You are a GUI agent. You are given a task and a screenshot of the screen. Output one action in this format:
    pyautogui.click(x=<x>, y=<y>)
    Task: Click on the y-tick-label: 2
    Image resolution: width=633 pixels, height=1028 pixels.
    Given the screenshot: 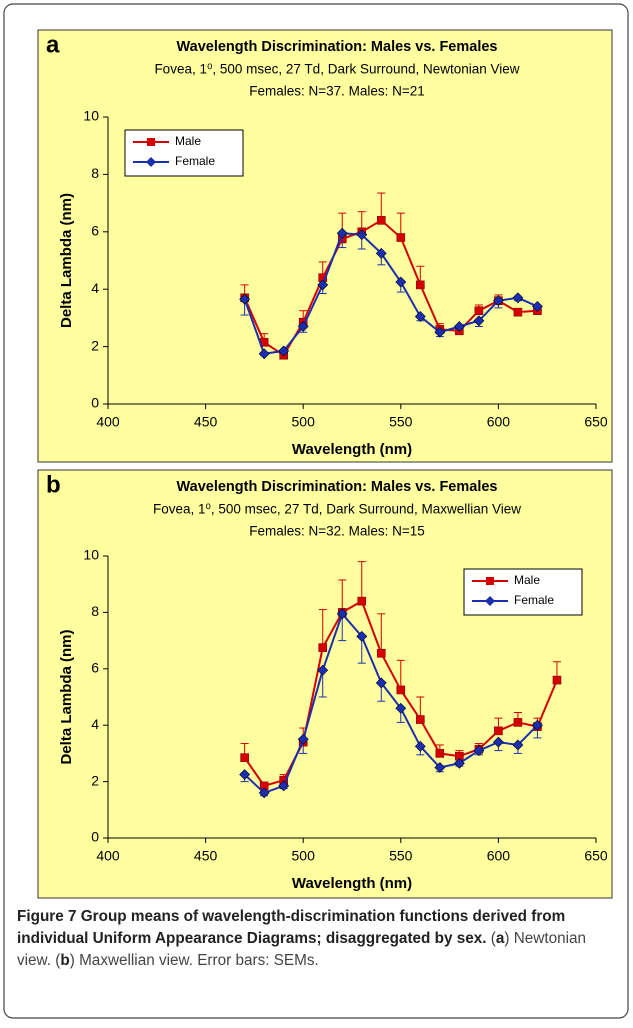 What is the action you would take?
    pyautogui.click(x=95, y=780)
    